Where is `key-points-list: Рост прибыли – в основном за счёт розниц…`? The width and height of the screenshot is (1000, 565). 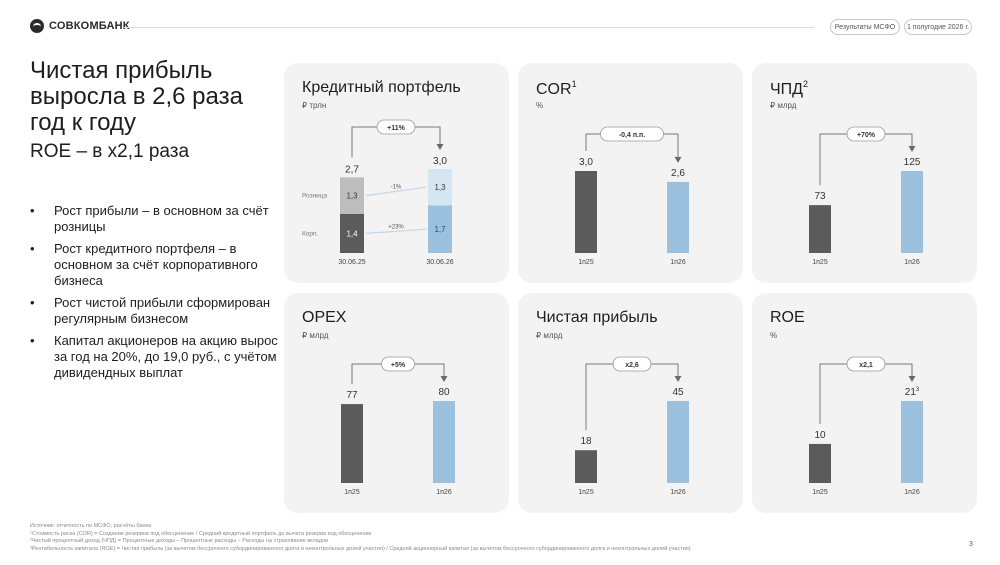
key-points-list: Рост прибыли – в основном за счёт розниц… is located at coordinates (154, 295).